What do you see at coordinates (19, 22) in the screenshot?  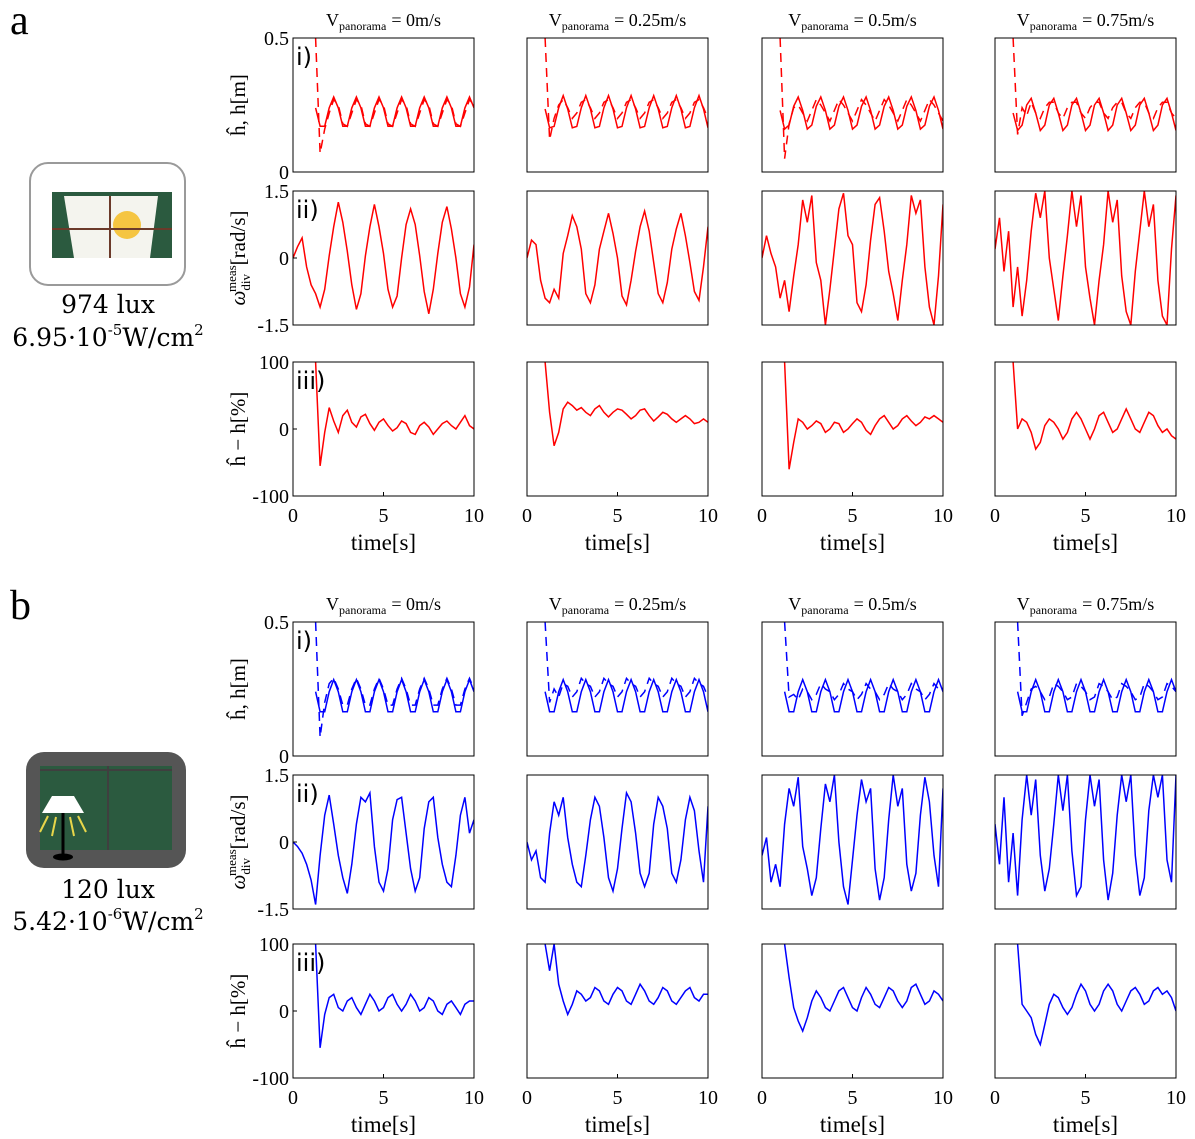 I see `panel-label: a` at bounding box center [19, 22].